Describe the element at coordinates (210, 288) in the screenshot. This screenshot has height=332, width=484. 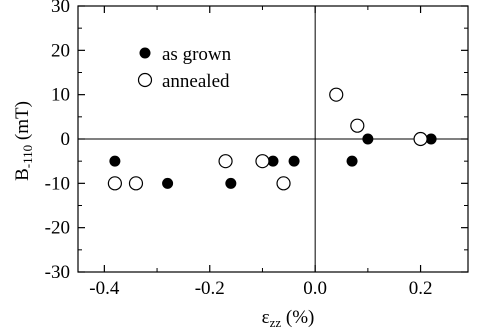
I see `x-tick-label: -0.2` at that location.